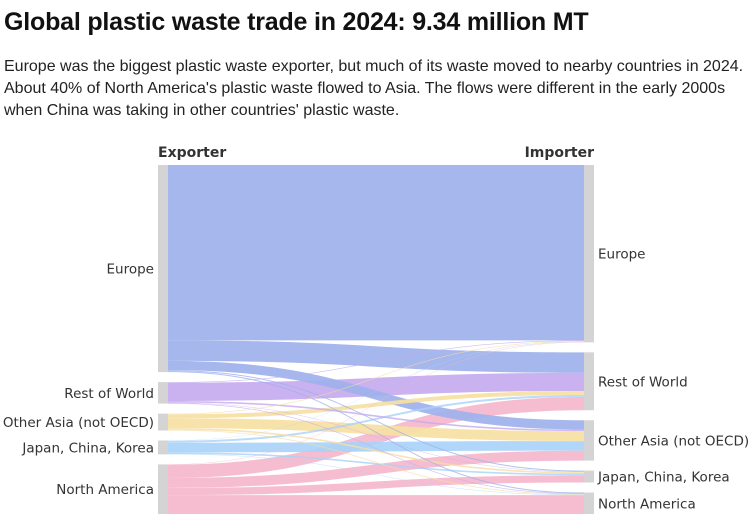 This screenshot has width=754, height=518. I want to click on link-rest-of-world-to-rest-of-world, so click(376, 386).